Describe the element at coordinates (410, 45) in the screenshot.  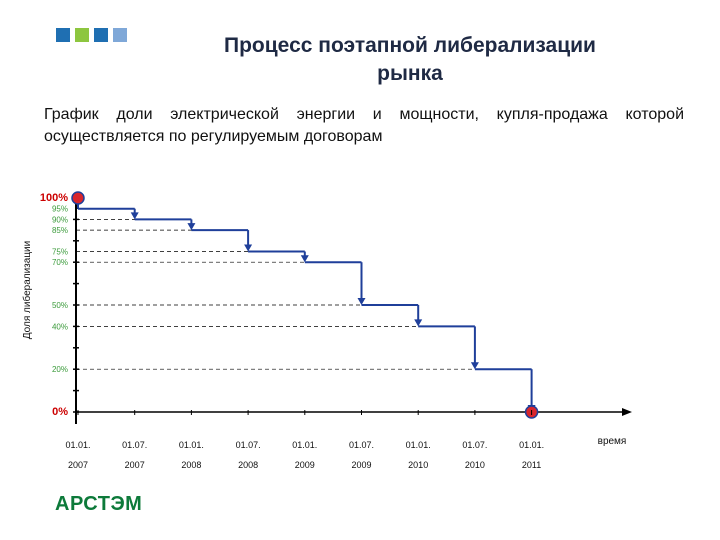
I see `title-line-1: Процесс поэтапной либерализации` at that location.